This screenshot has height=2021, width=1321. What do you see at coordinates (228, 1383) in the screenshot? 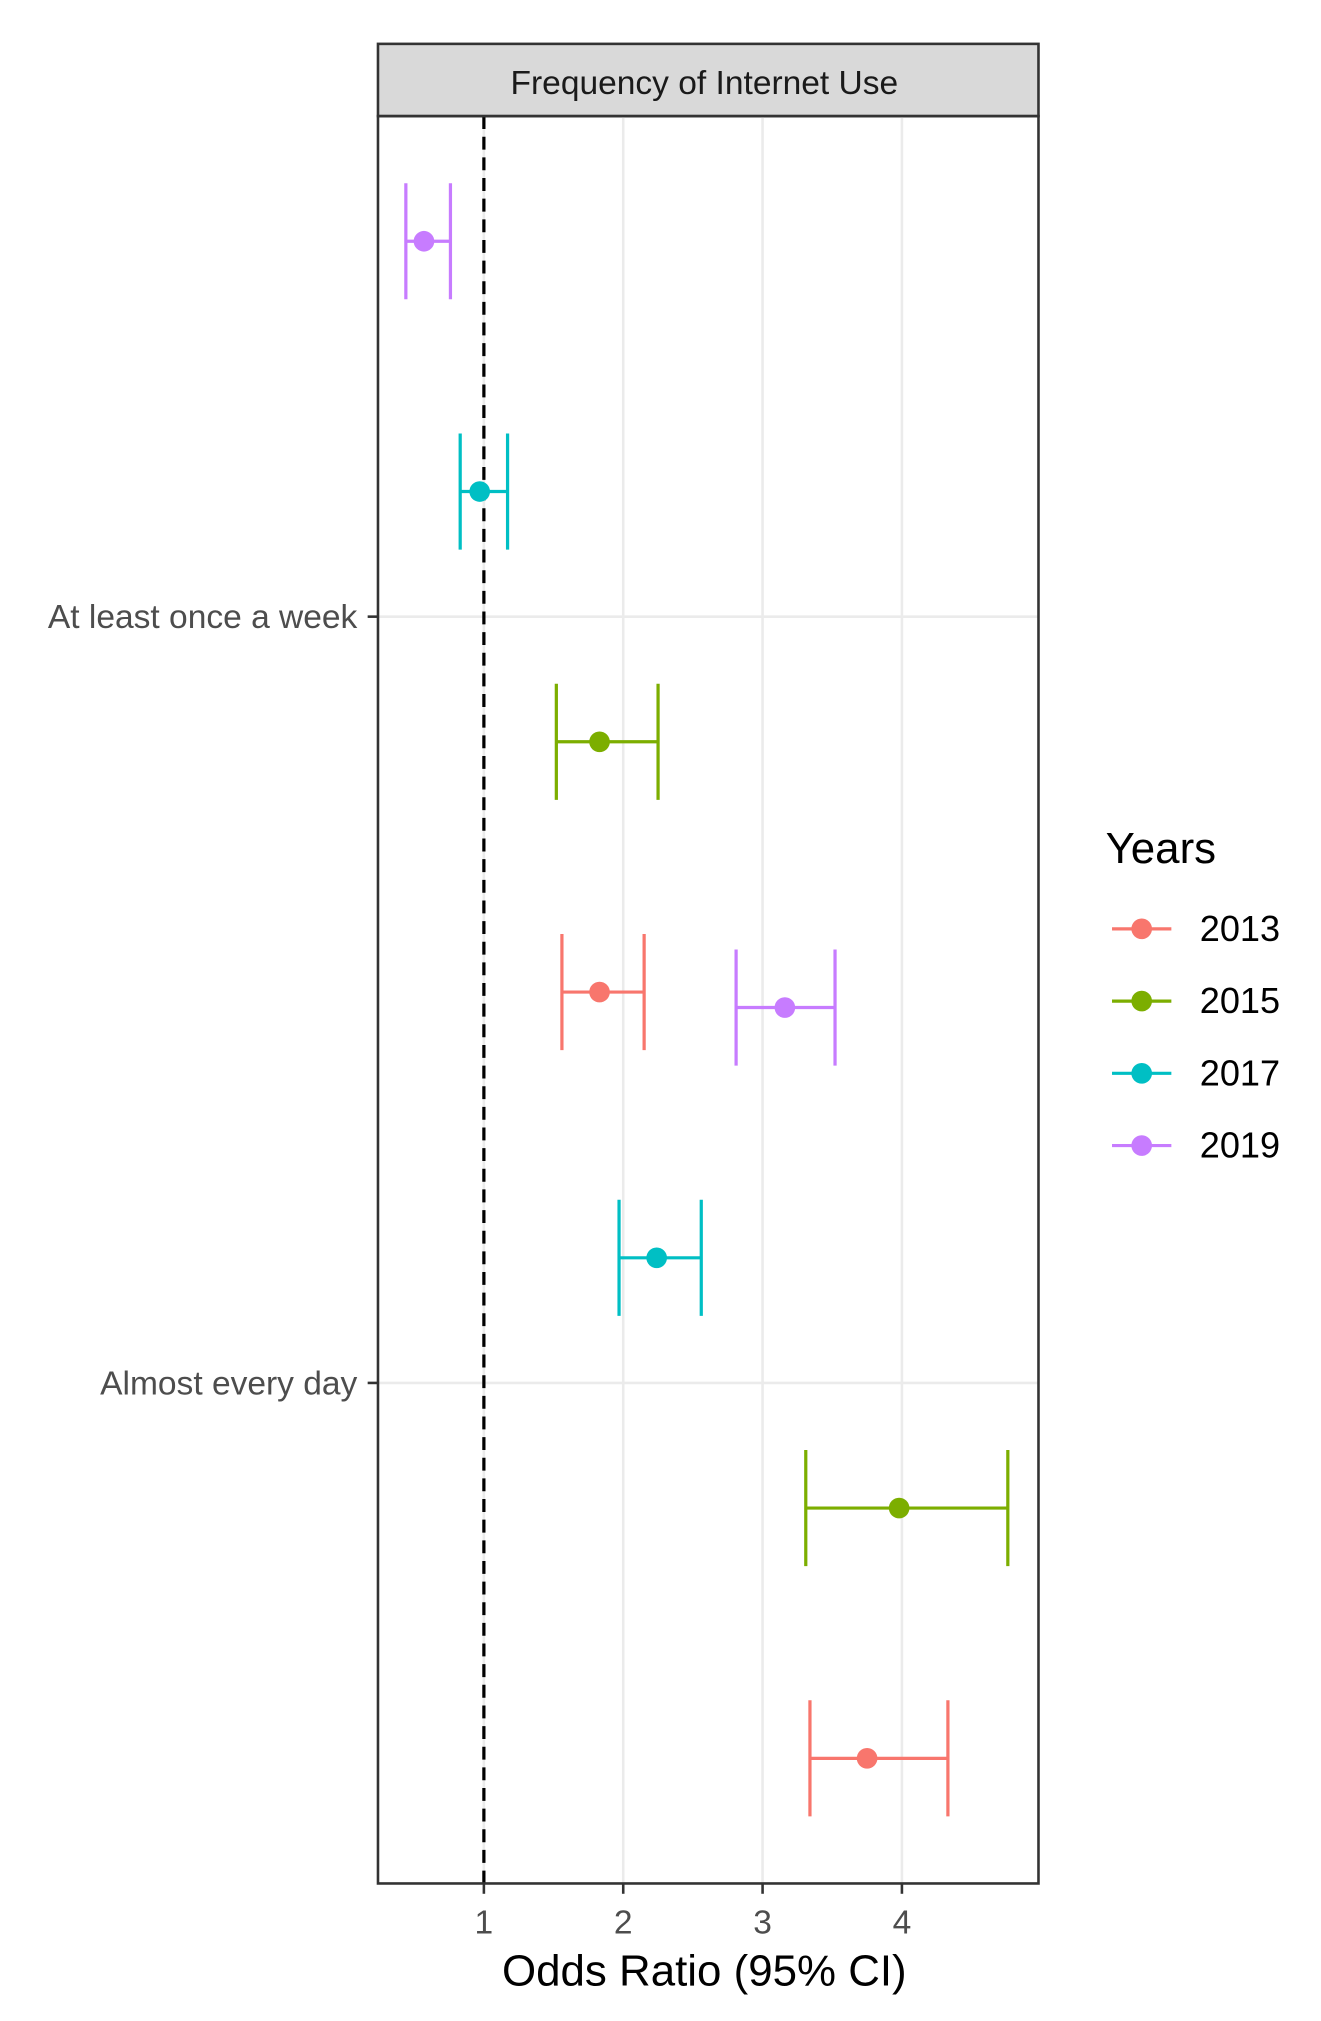
I see `y-tick-label: Almost every day` at bounding box center [228, 1383].